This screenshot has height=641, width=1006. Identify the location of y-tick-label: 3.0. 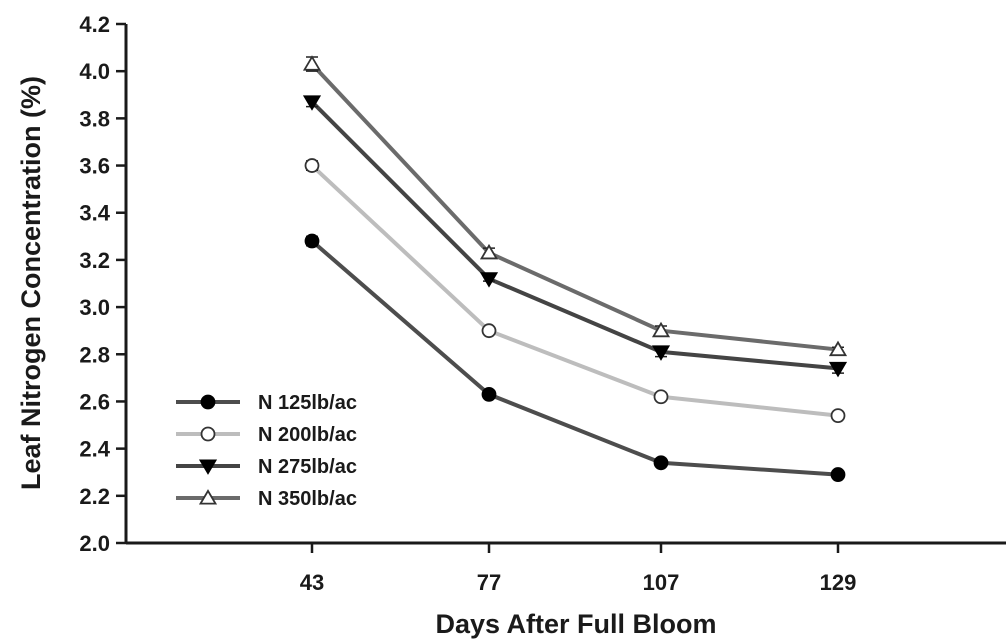
(94, 307).